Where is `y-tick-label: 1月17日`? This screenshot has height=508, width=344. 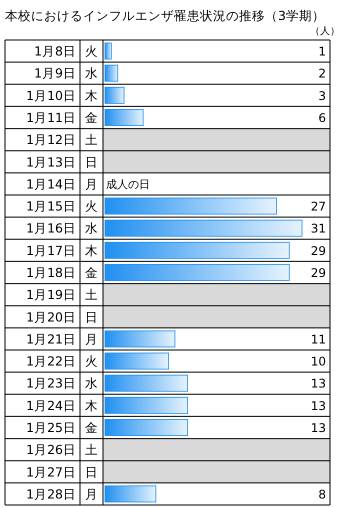
y-tick-label: 1月17日 is located at coordinates (51, 250).